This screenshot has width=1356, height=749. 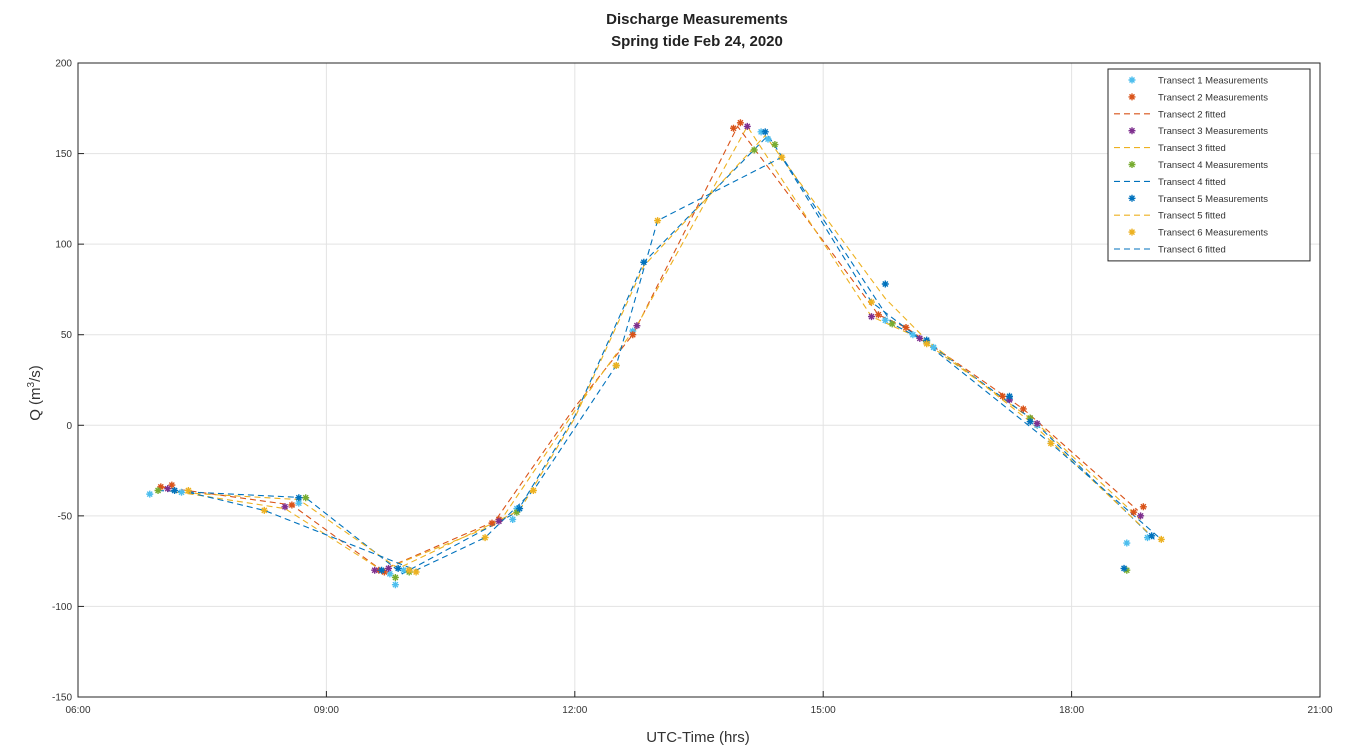 I want to click on y-tick-label: -150, so click(x=62, y=698).